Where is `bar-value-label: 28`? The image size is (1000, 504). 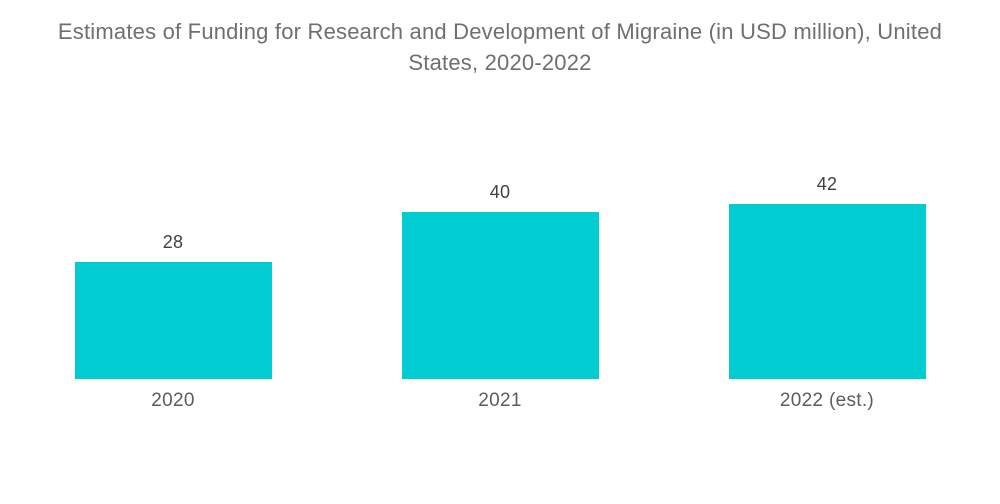 bar-value-label: 28 is located at coordinates (173, 242).